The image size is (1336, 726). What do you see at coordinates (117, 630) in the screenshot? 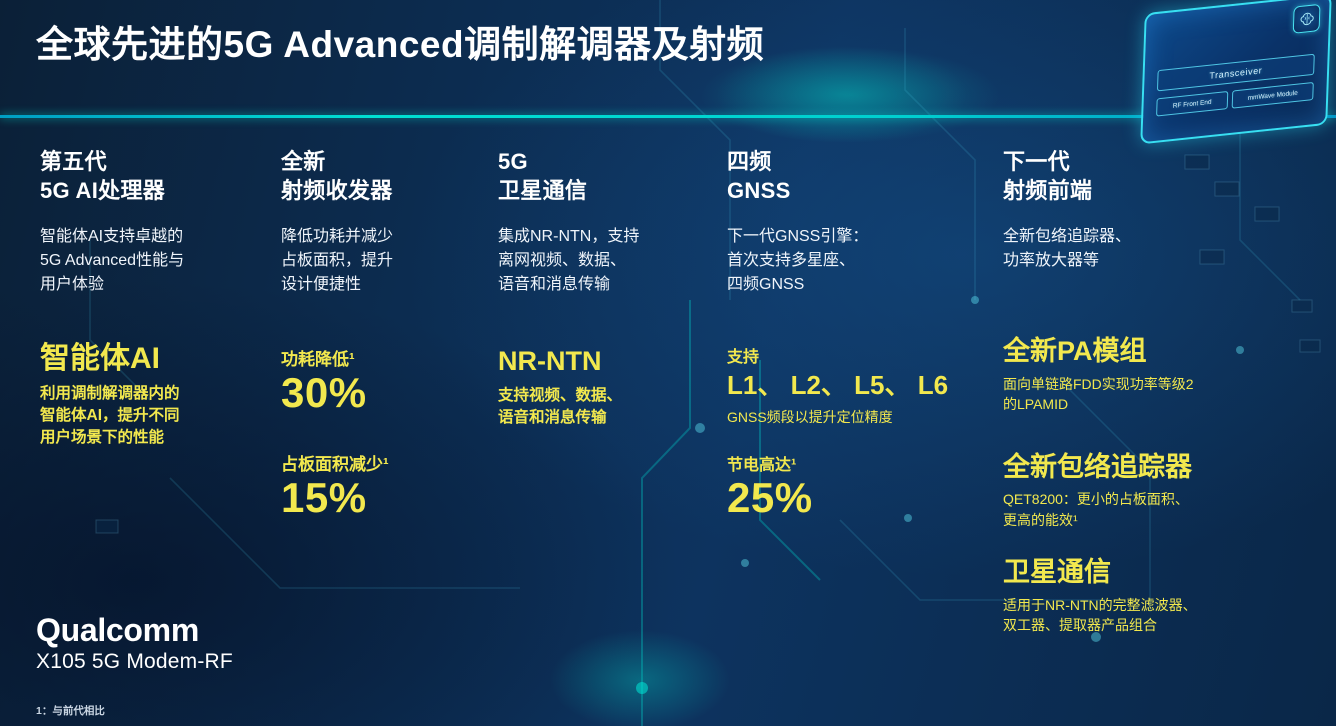
I see `qualcomm-logo: Qualcomm` at bounding box center [117, 630].